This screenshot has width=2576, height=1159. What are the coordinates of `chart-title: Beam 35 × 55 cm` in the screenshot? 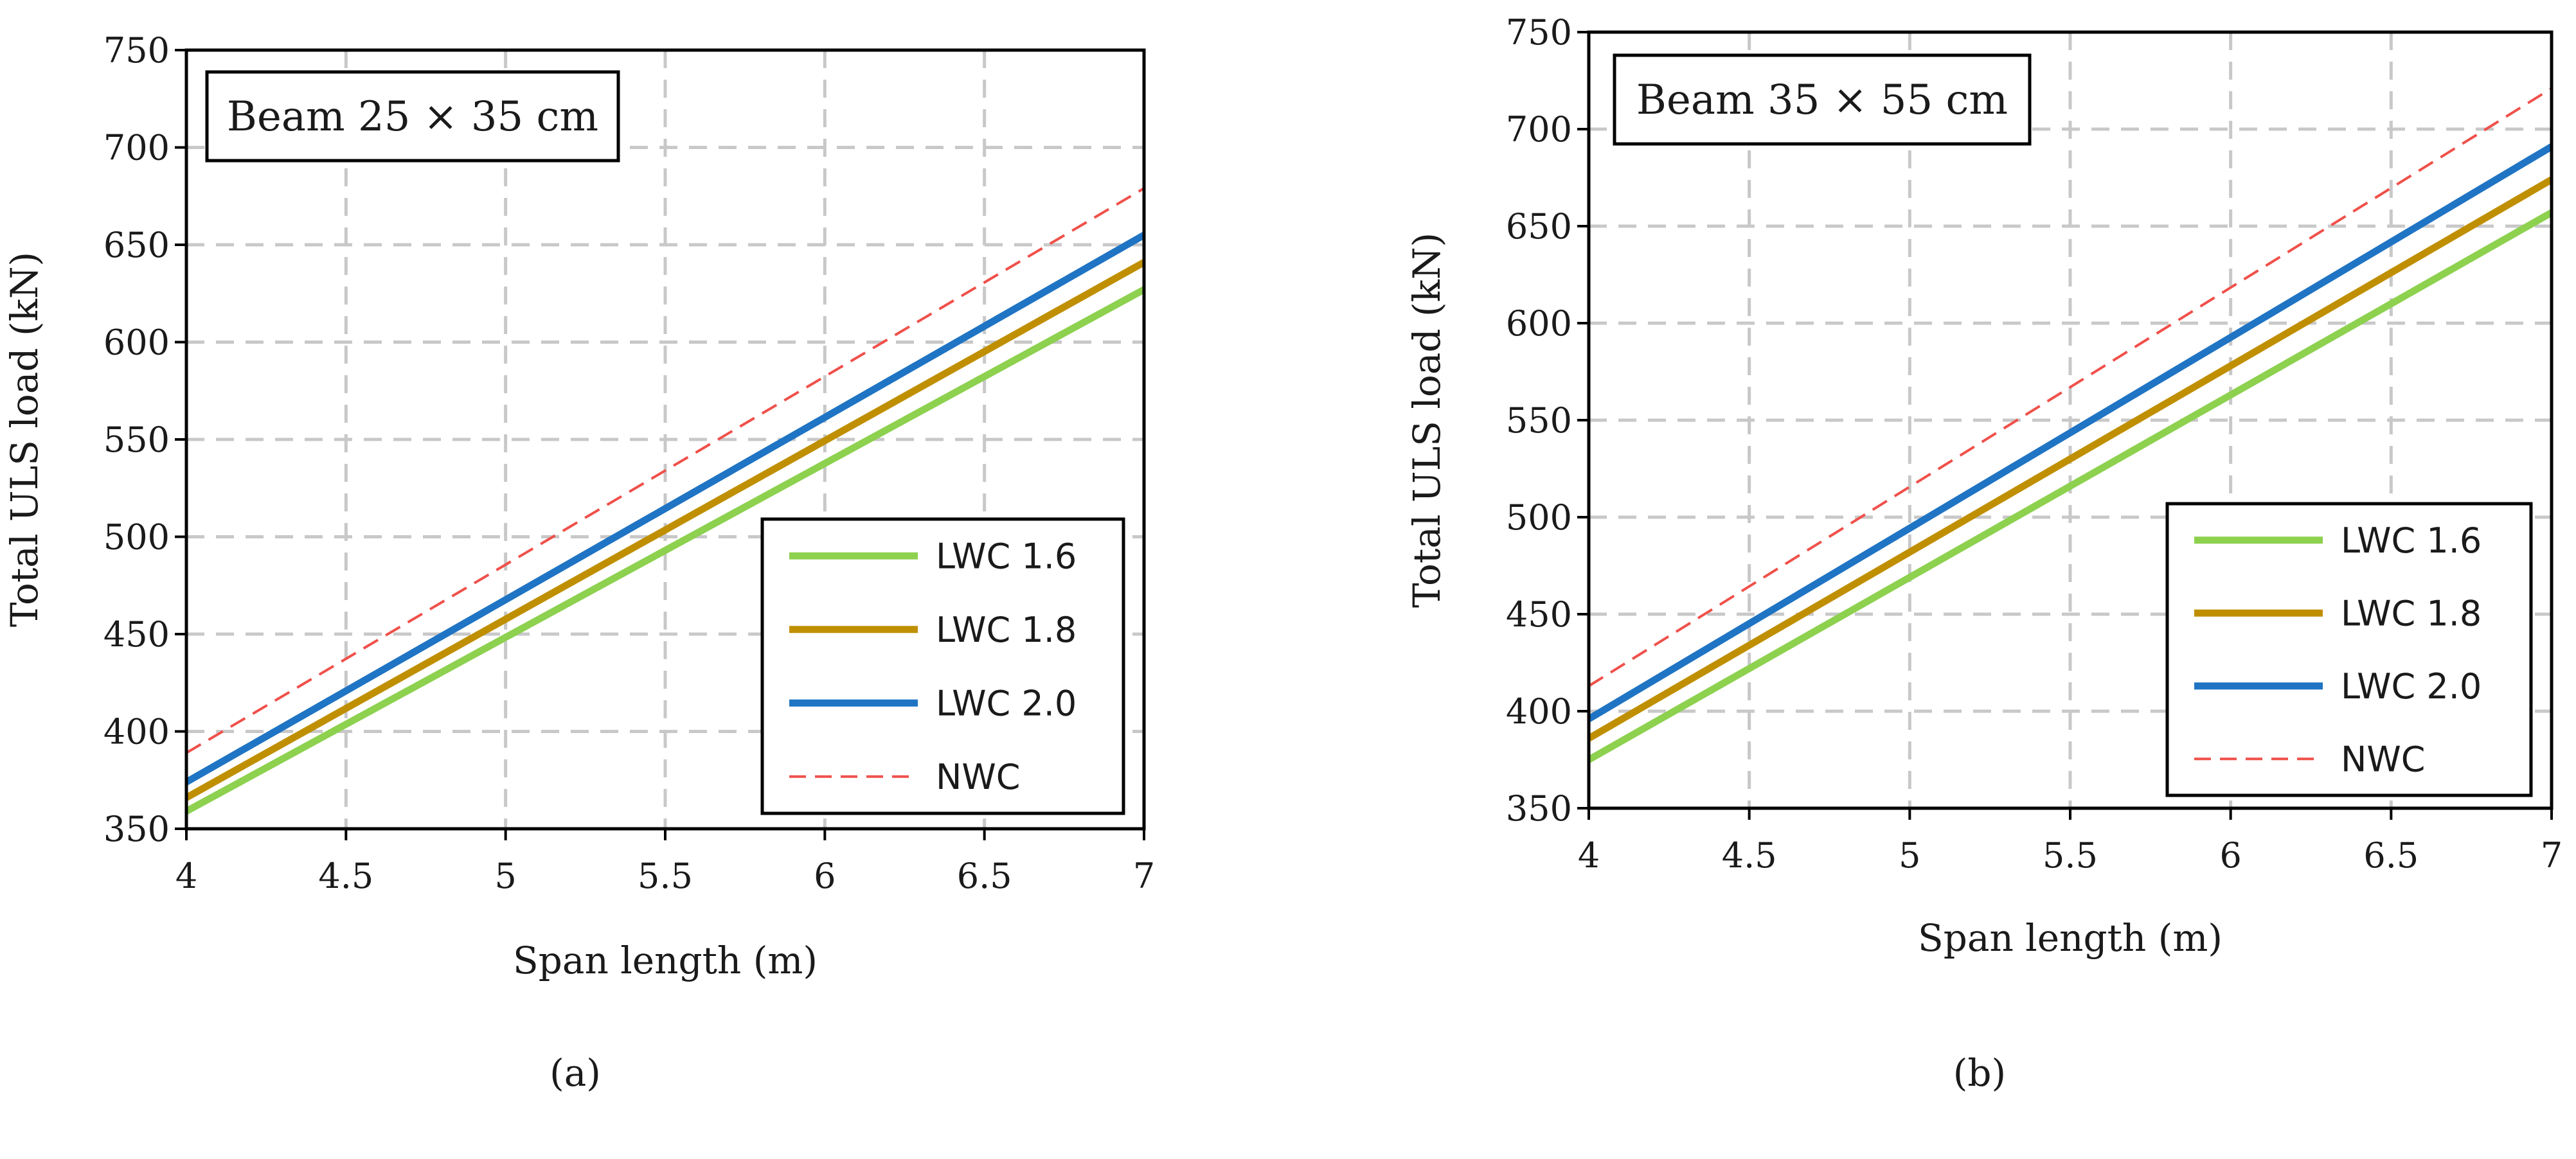 It's located at (1822, 100).